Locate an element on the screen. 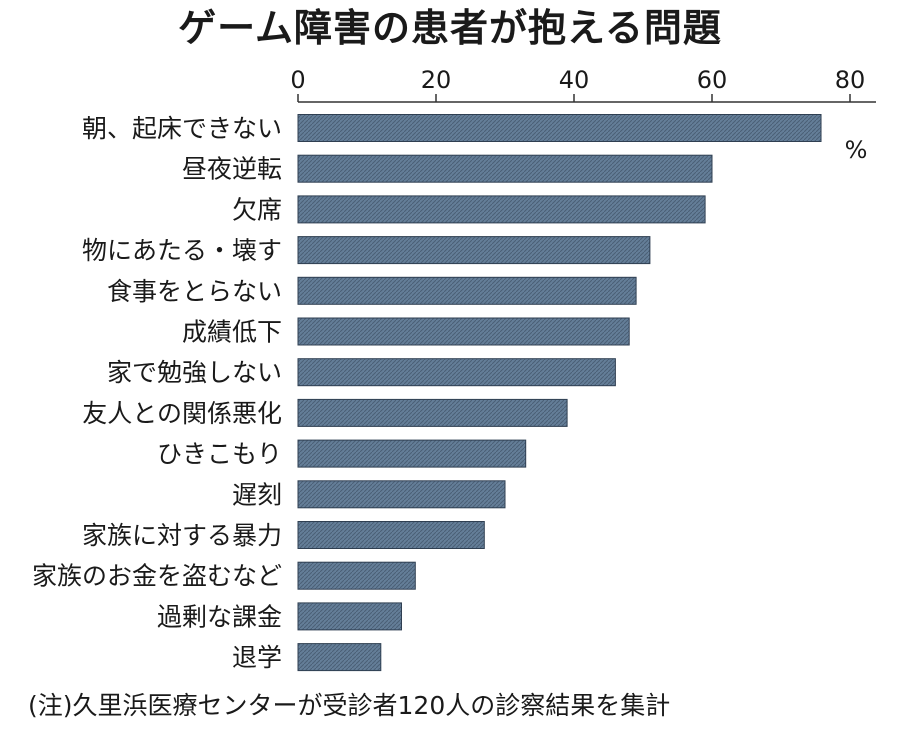 The width and height of the screenshot is (900, 737). x-tick-label: 60 is located at coordinates (712, 80).